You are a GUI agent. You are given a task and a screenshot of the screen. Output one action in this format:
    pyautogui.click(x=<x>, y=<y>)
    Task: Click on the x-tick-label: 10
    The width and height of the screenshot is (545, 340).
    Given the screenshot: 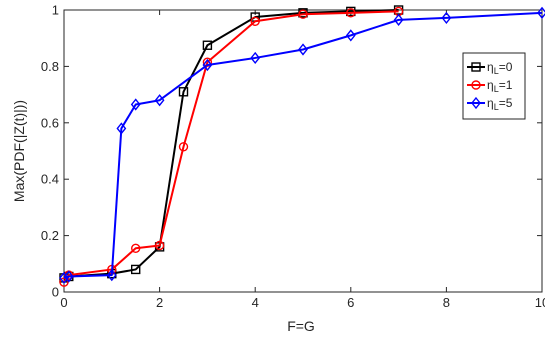 What is the action you would take?
    pyautogui.click(x=540, y=302)
    